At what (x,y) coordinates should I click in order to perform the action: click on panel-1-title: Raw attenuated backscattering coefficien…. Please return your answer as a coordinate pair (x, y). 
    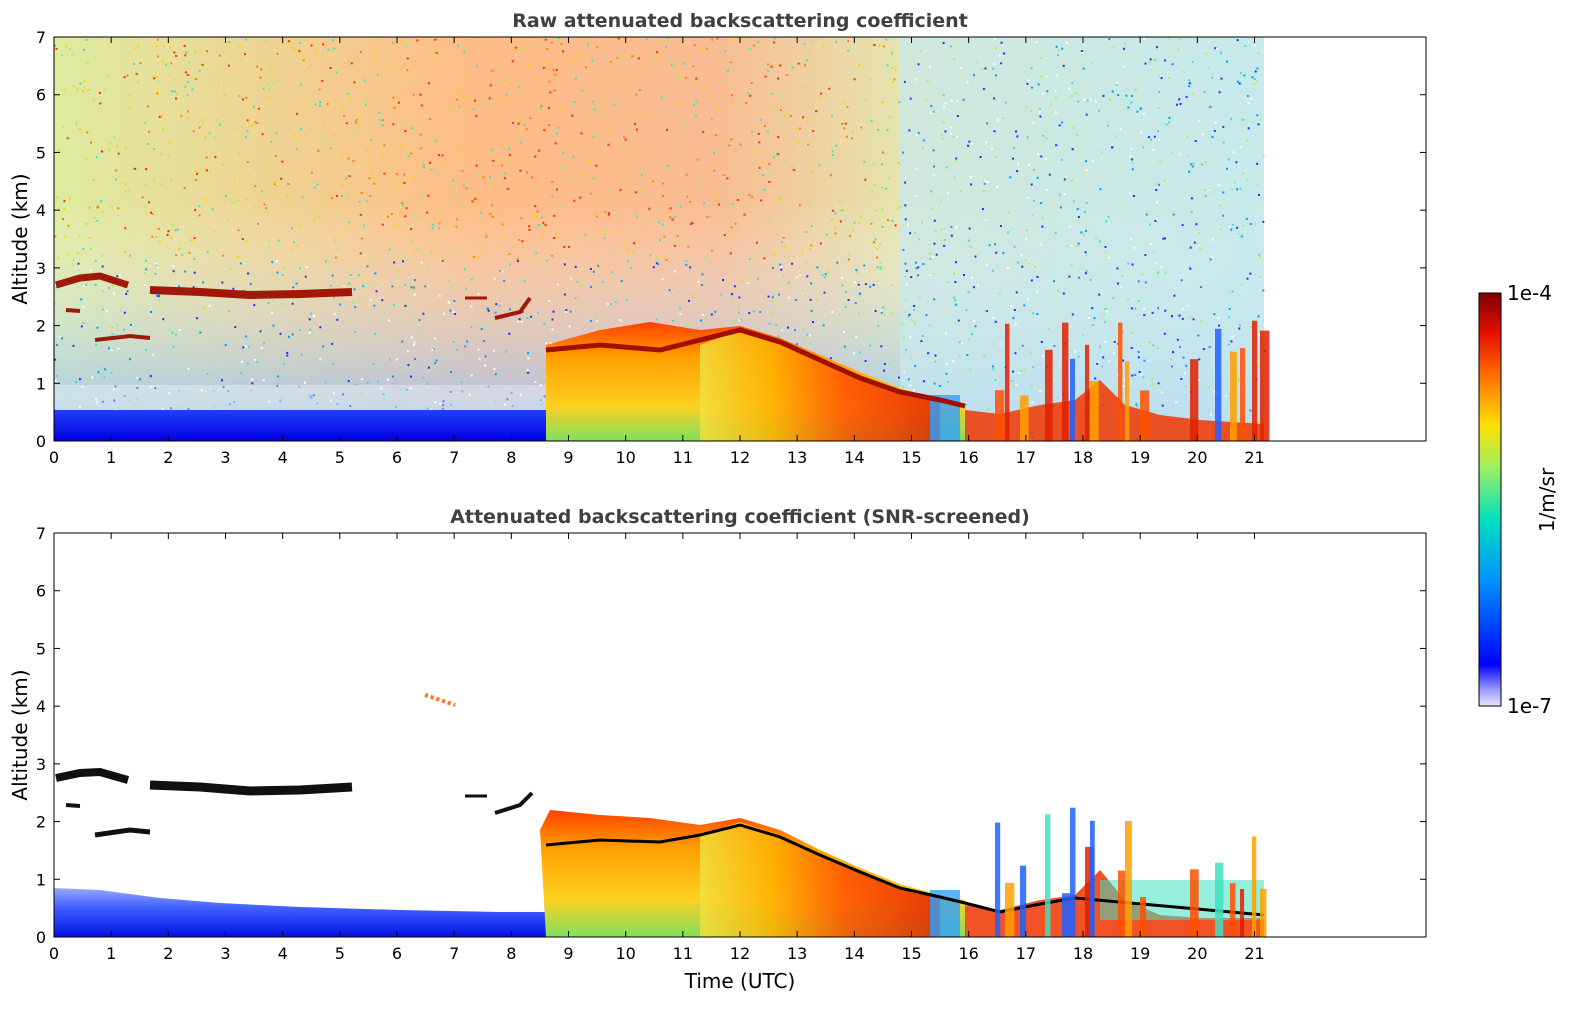
    Looking at the image, I should click on (740, 21).